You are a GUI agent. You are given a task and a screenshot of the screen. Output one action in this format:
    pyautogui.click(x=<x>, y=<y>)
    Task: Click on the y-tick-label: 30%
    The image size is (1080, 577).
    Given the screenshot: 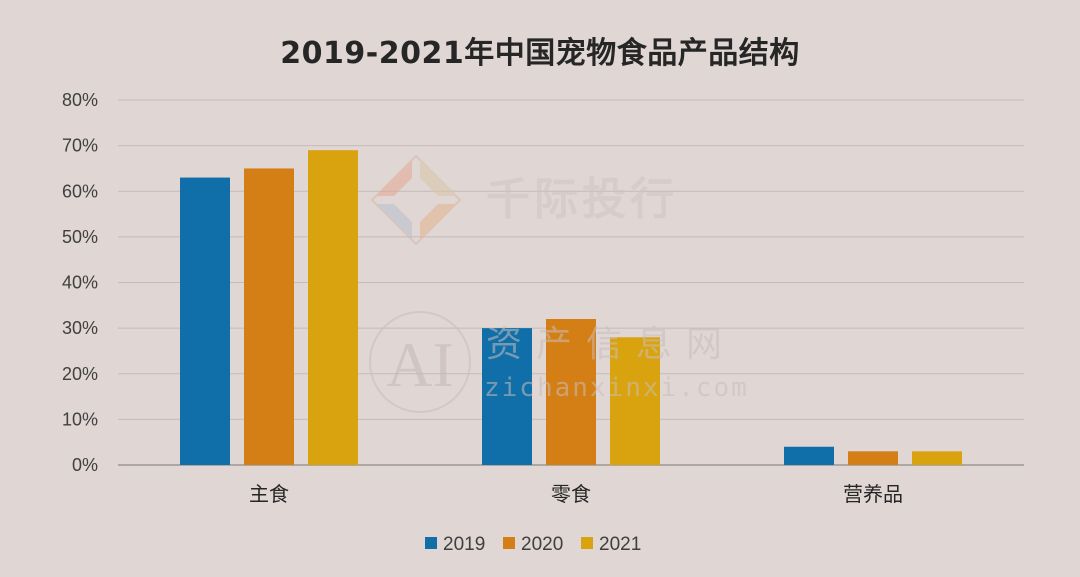 What is the action you would take?
    pyautogui.click(x=80, y=328)
    